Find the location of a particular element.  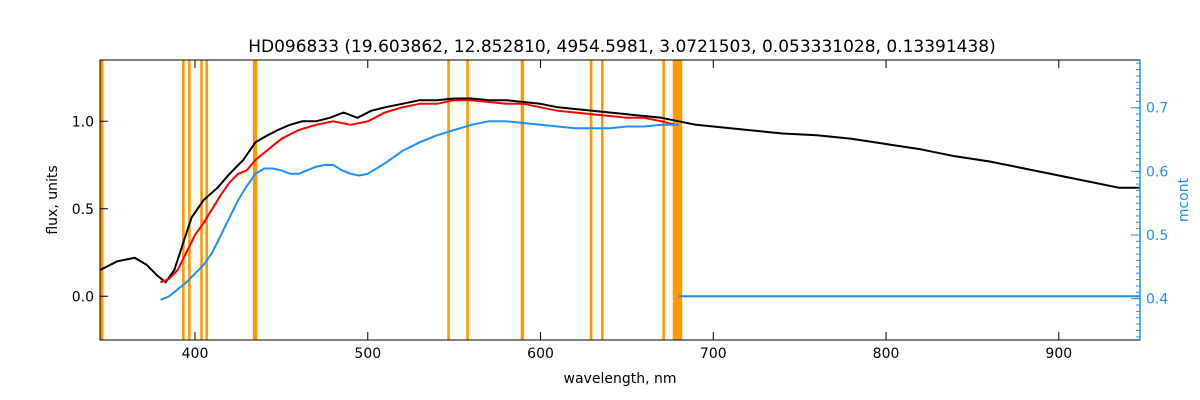

y2-tick-label-0.5: 0.5 is located at coordinates (1157, 236).